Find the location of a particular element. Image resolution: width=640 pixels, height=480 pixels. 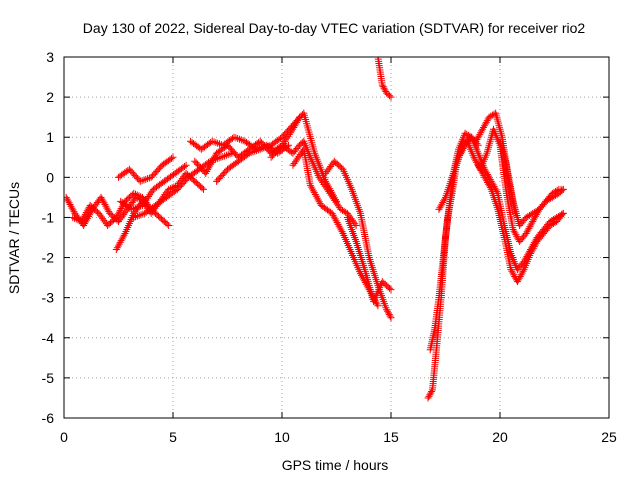

y-tick-label: -4 is located at coordinates (48, 338).